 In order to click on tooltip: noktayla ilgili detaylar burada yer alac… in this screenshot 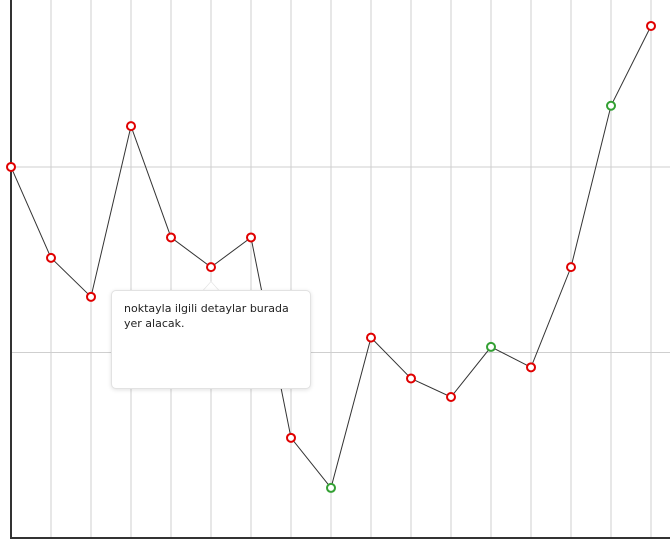, I will do `click(211, 339)`.